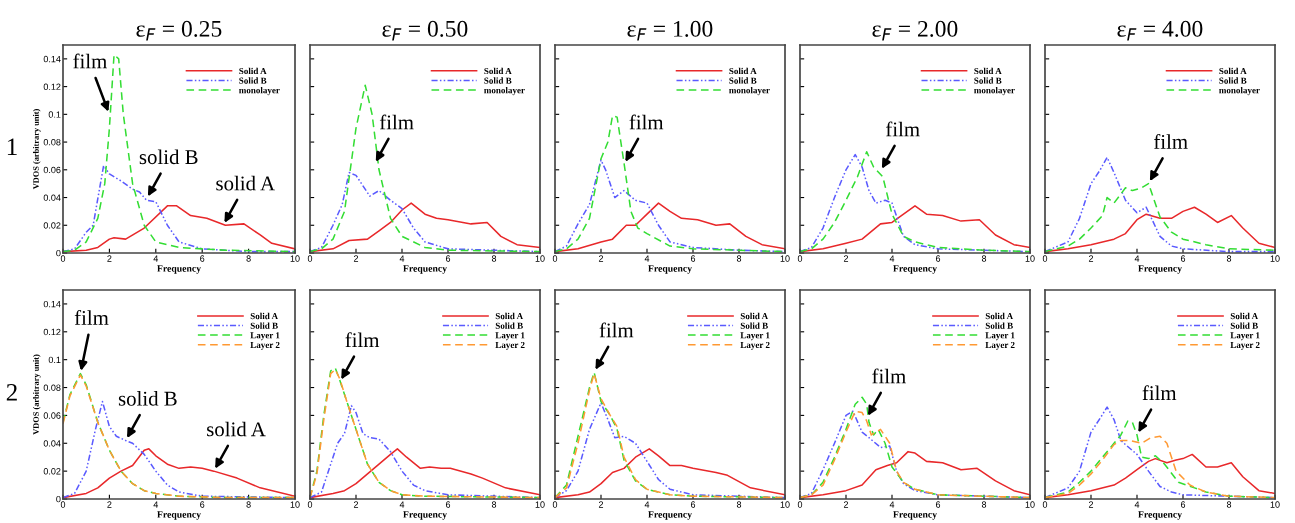 This screenshot has height=523, width=1295. I want to click on y-tick-label: 0.12, so click(52, 332).